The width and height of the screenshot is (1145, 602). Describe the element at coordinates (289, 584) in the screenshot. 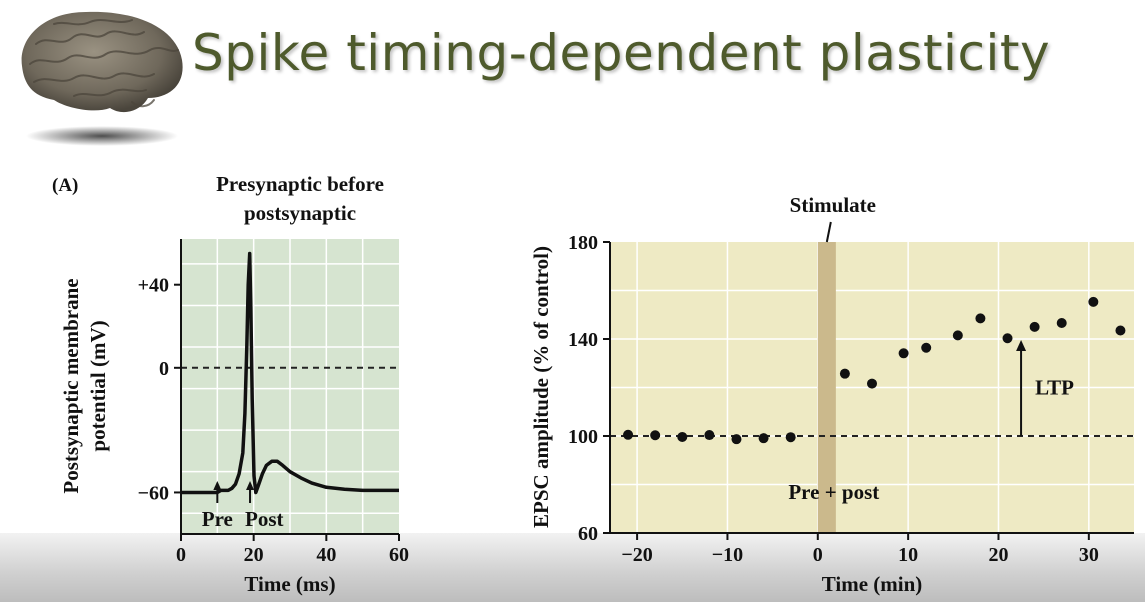

I see `panel-a-xlabel: Time (ms)` at that location.